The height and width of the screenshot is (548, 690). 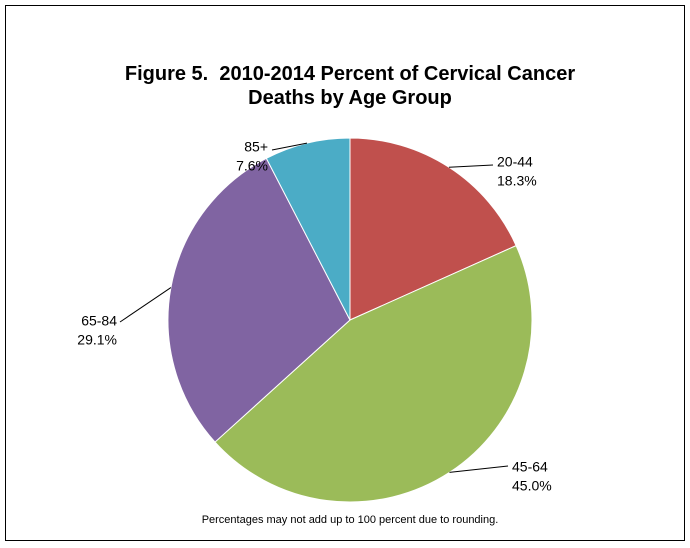 What do you see at coordinates (97, 340) in the screenshot?
I see `slice-value-label: 29.1%` at bounding box center [97, 340].